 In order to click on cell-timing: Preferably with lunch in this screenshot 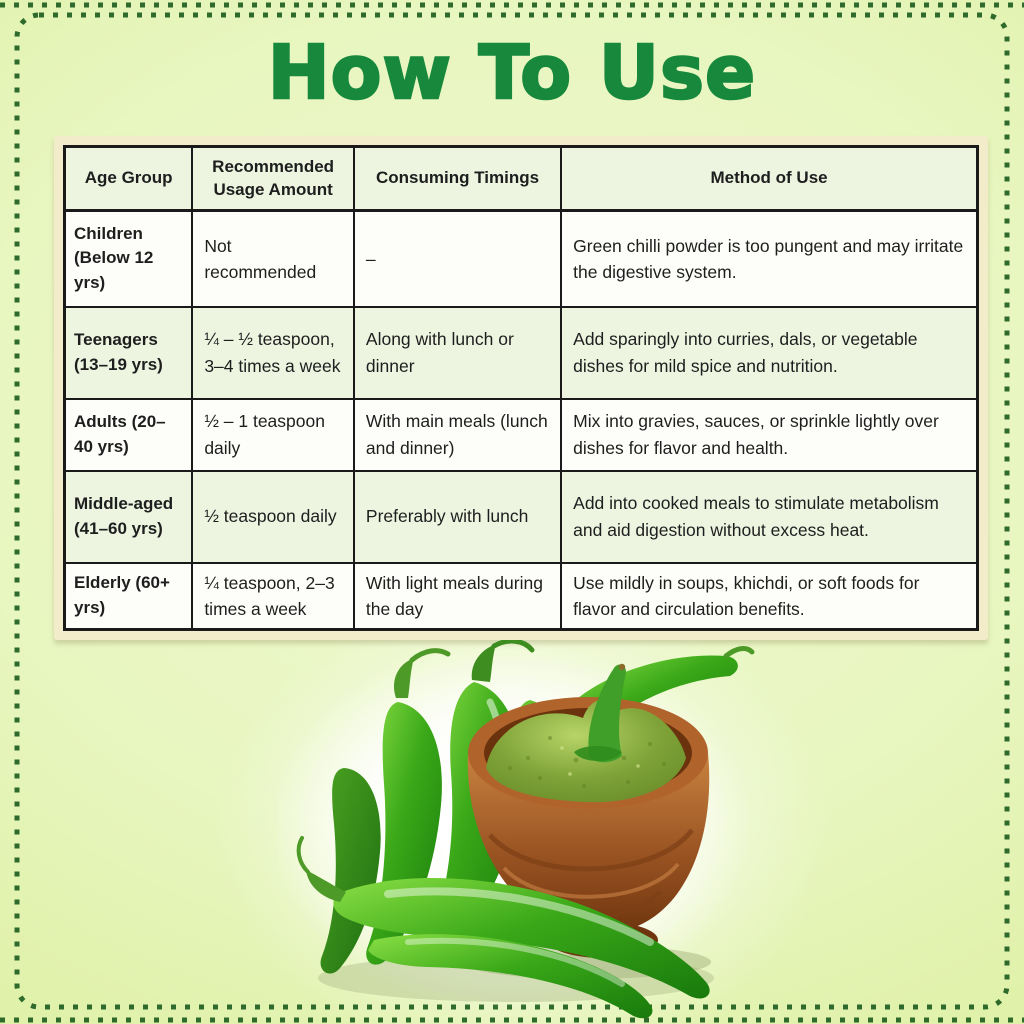, I will do `click(457, 516)`.